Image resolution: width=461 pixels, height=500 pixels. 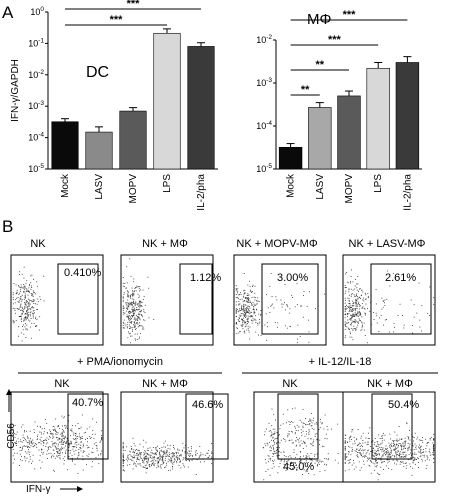 What do you see at coordinates (349, 189) in the screenshot?
I see `x-tick-label: MOPV` at bounding box center [349, 189].